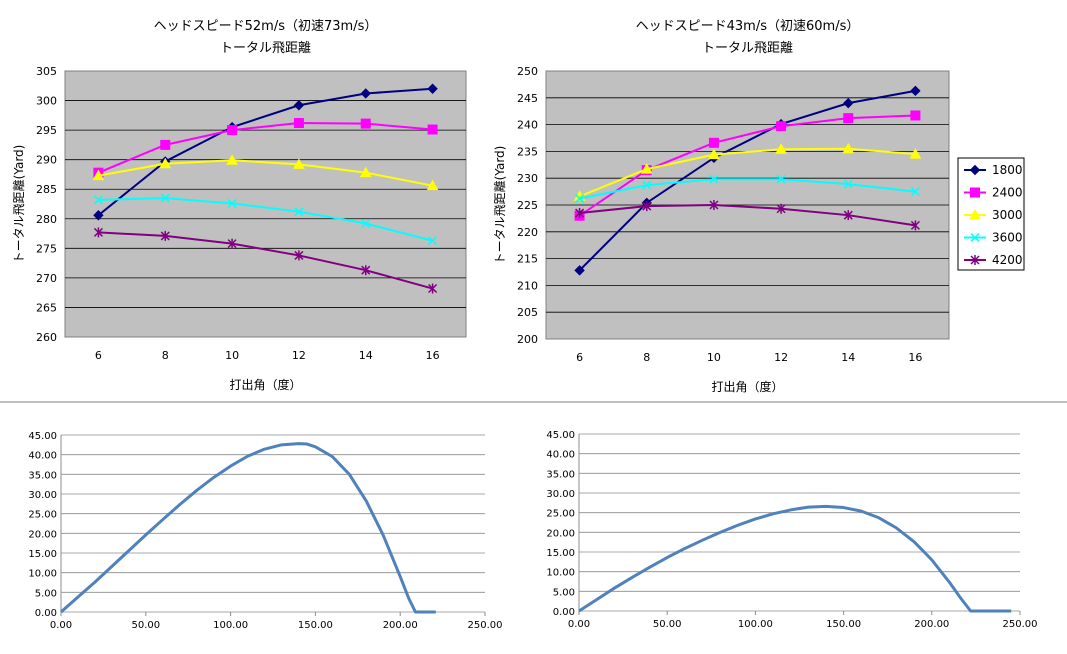 The width and height of the screenshot is (1067, 654). What do you see at coordinates (266, 26) in the screenshot?
I see `chart-title: ヘッドスピード52m/s（初速73m/s）` at bounding box center [266, 26].